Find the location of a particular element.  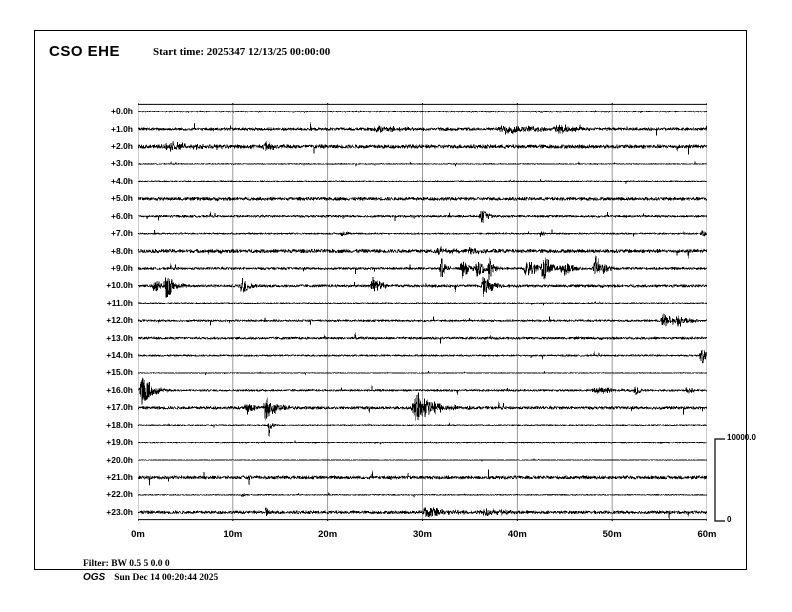

y-axis-tick-label: +18.0h is located at coordinates (119, 424).